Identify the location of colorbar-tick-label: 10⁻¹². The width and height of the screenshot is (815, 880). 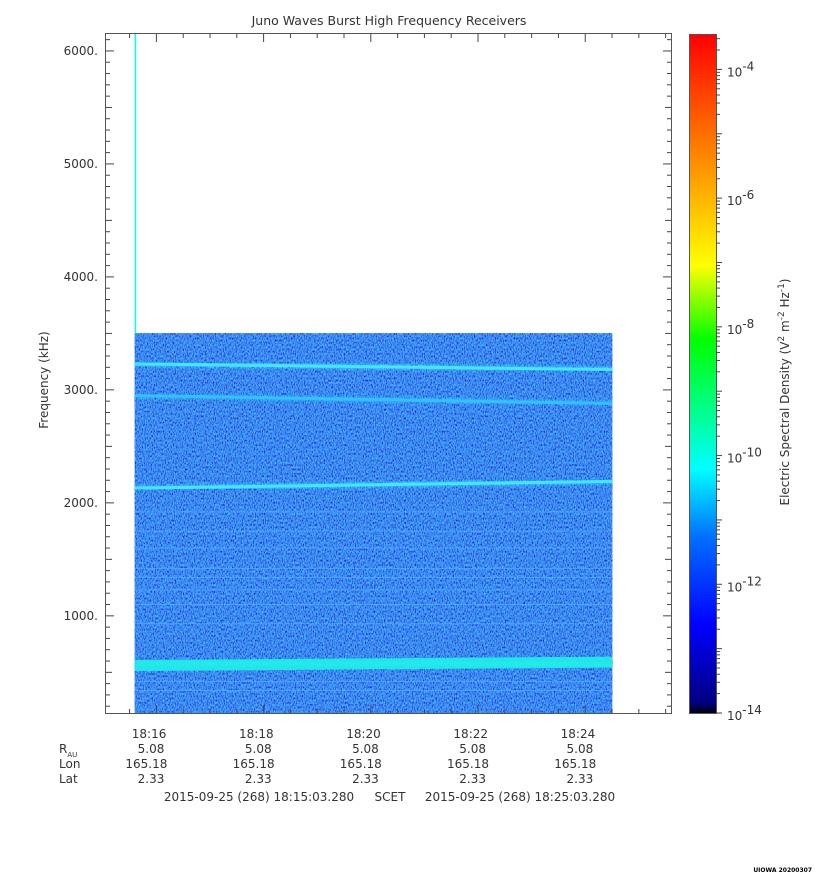
(744, 584).